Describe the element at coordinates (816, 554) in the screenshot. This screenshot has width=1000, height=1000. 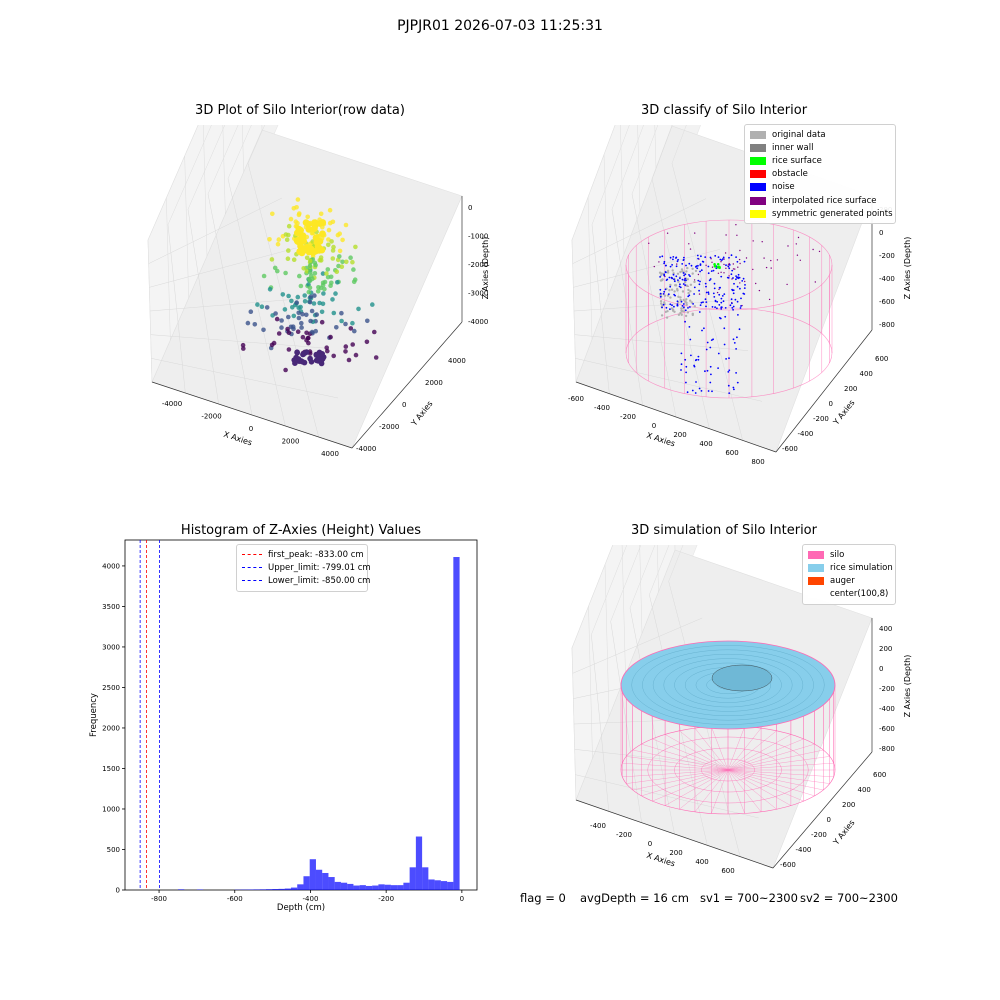
I see `legend-swatch` at that location.